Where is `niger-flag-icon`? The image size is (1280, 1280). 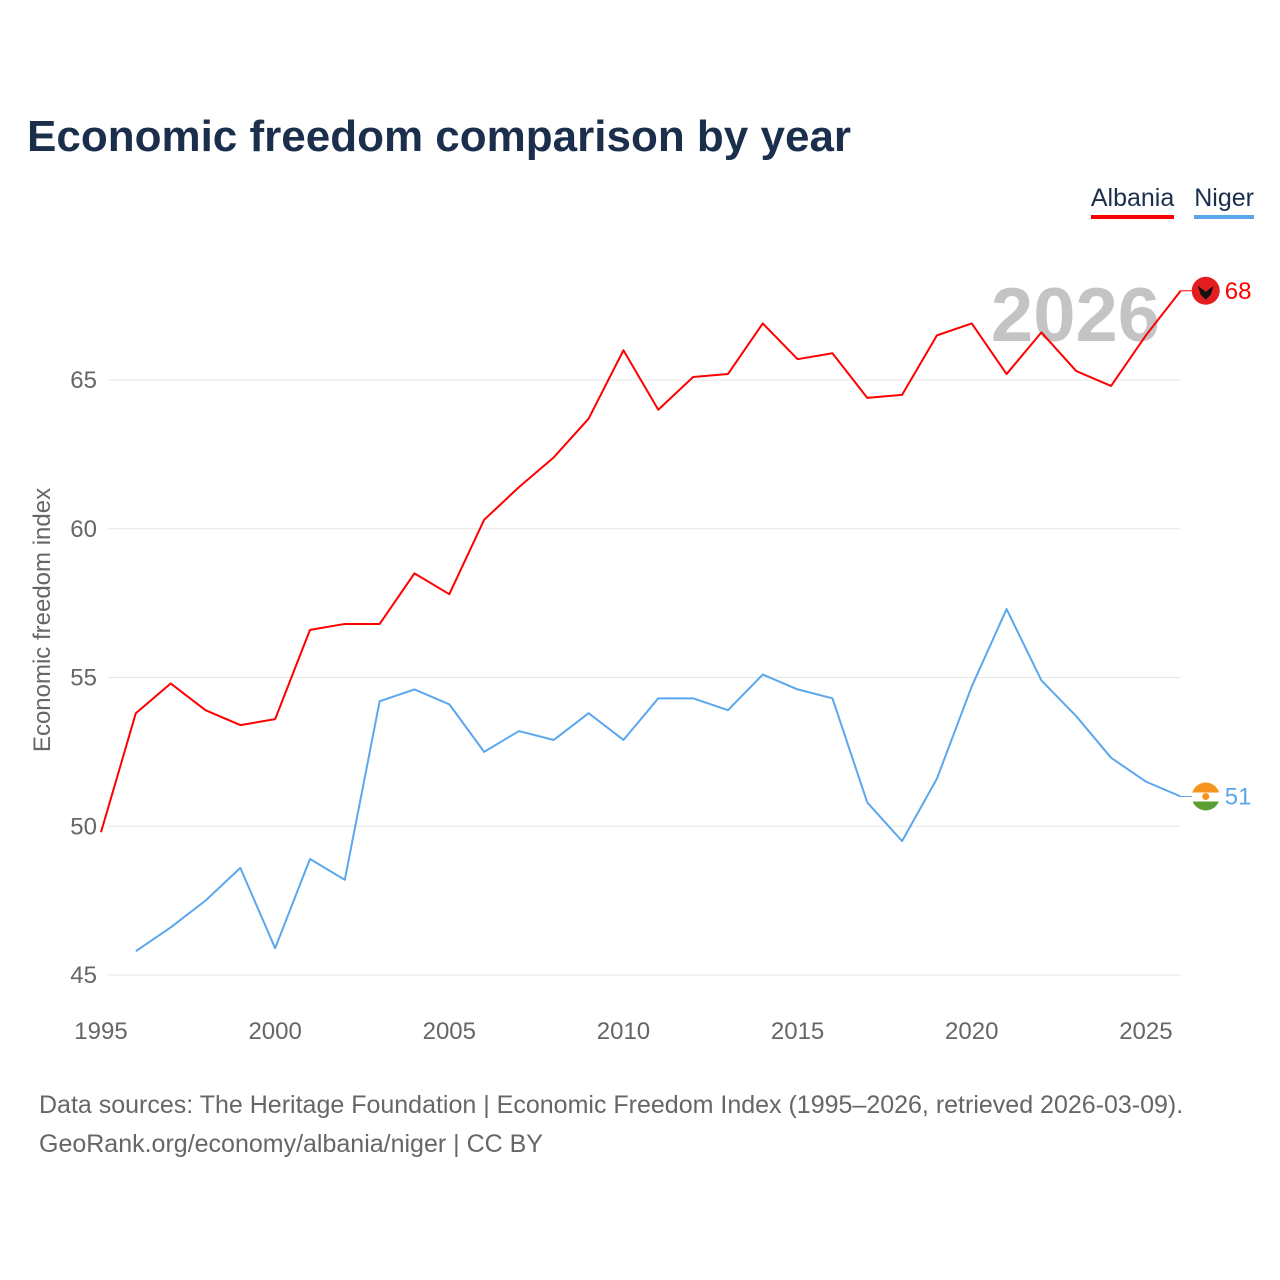
niger-flag-icon is located at coordinates (1205, 796).